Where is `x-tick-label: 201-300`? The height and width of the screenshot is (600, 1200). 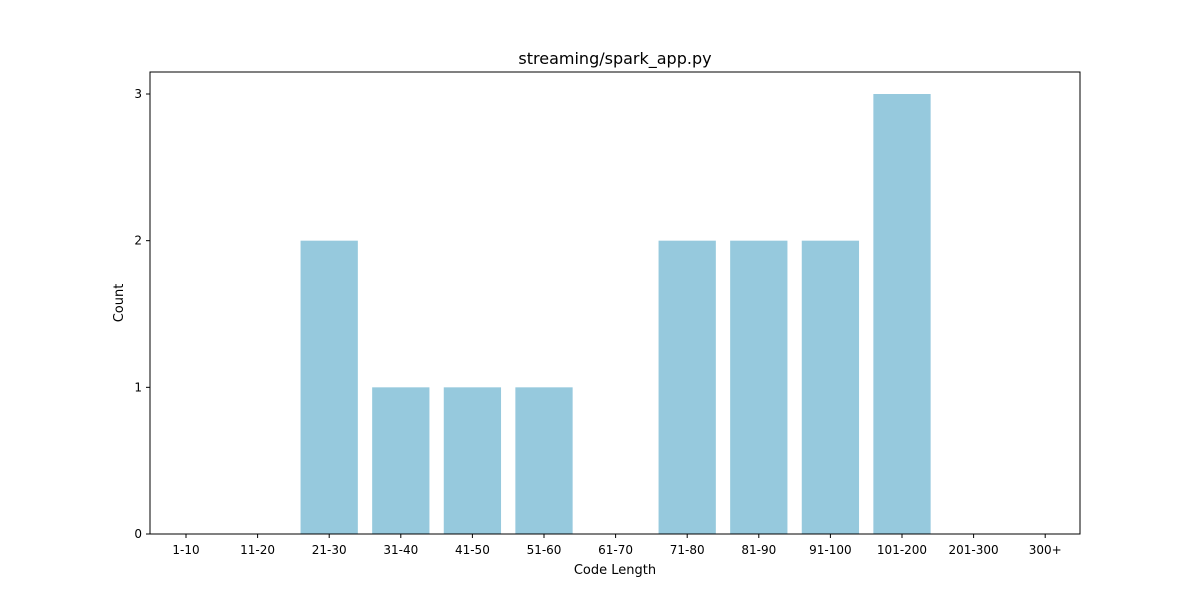
x-tick-label: 201-300 is located at coordinates (974, 550).